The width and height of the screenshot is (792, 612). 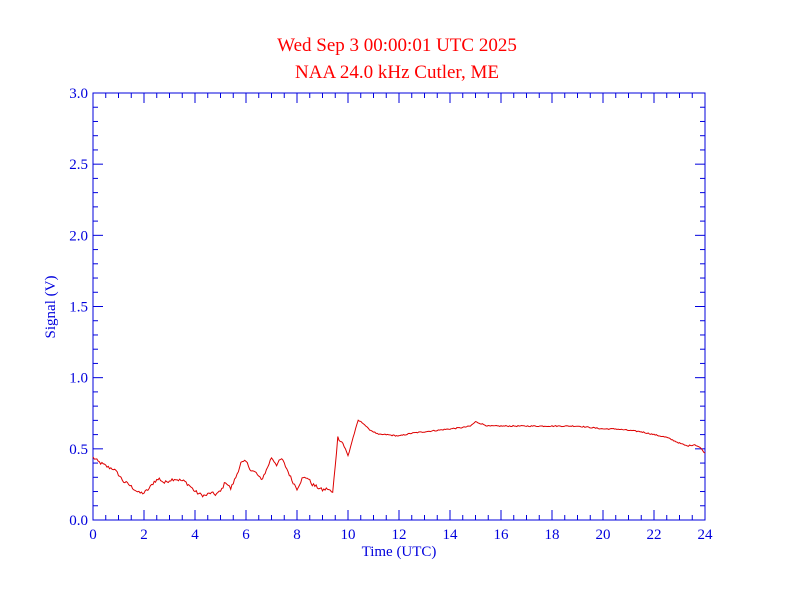 What do you see at coordinates (78, 94) in the screenshot?
I see `y-tick-label: 3.0` at bounding box center [78, 94].